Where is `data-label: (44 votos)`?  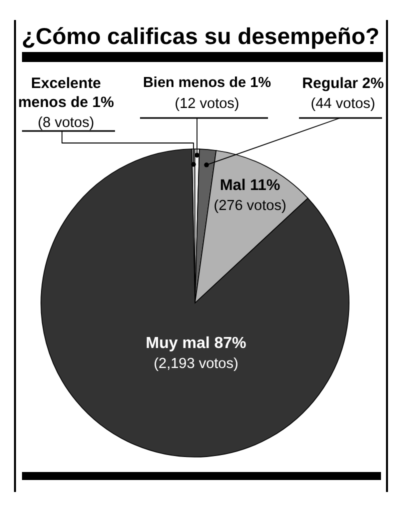
data-label: (44 votos) is located at coordinates (343, 104).